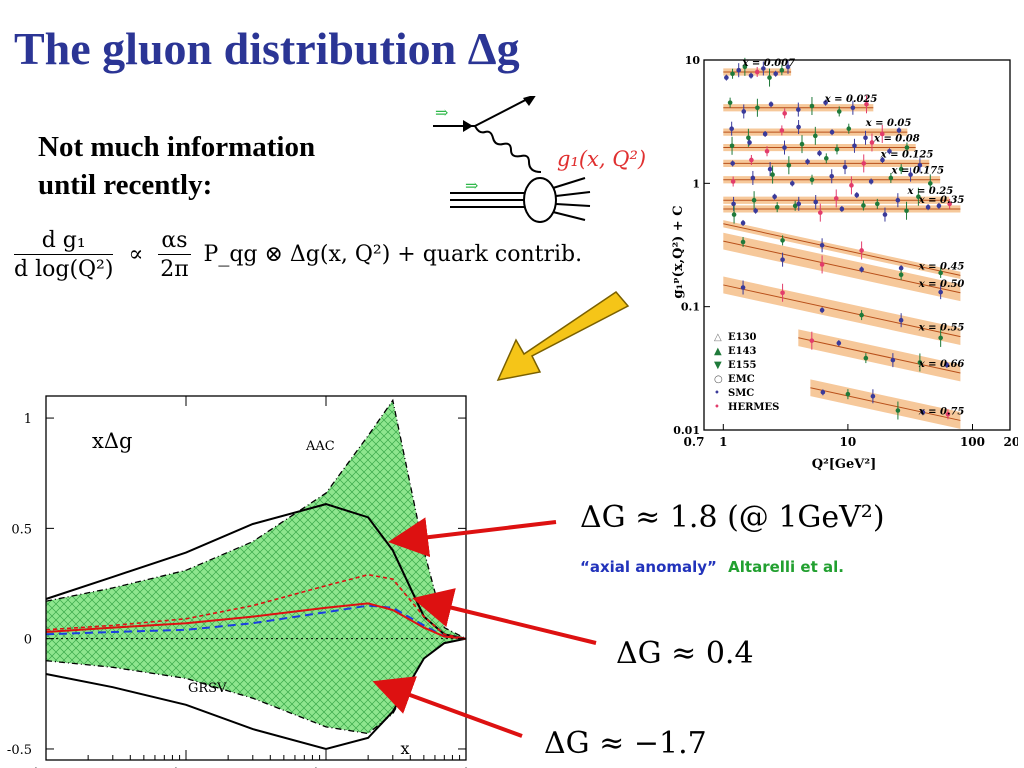  Describe the element at coordinates (694, 442) in the screenshot. I see `x-tick-label: 0.7` at that location.